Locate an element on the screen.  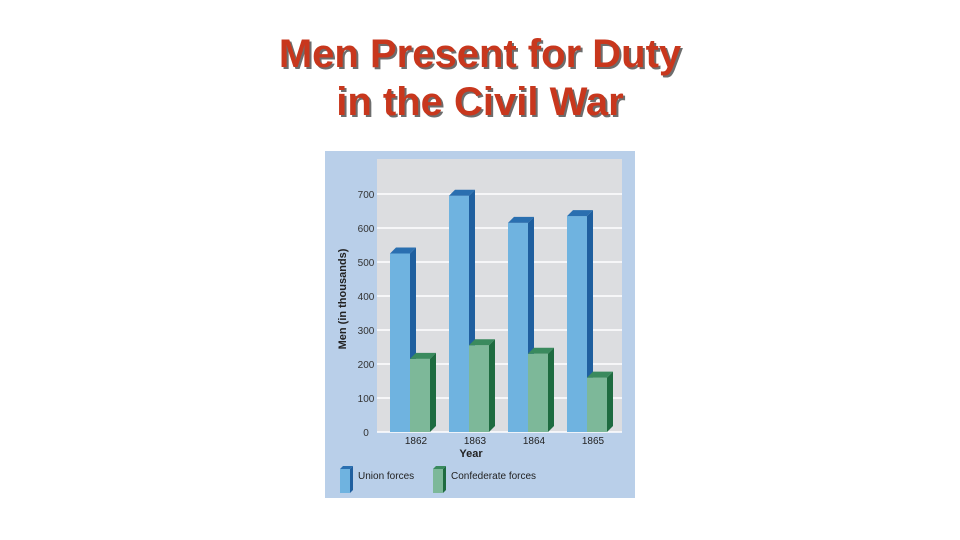
x-tick-label: 1862 is located at coordinates (416, 441).